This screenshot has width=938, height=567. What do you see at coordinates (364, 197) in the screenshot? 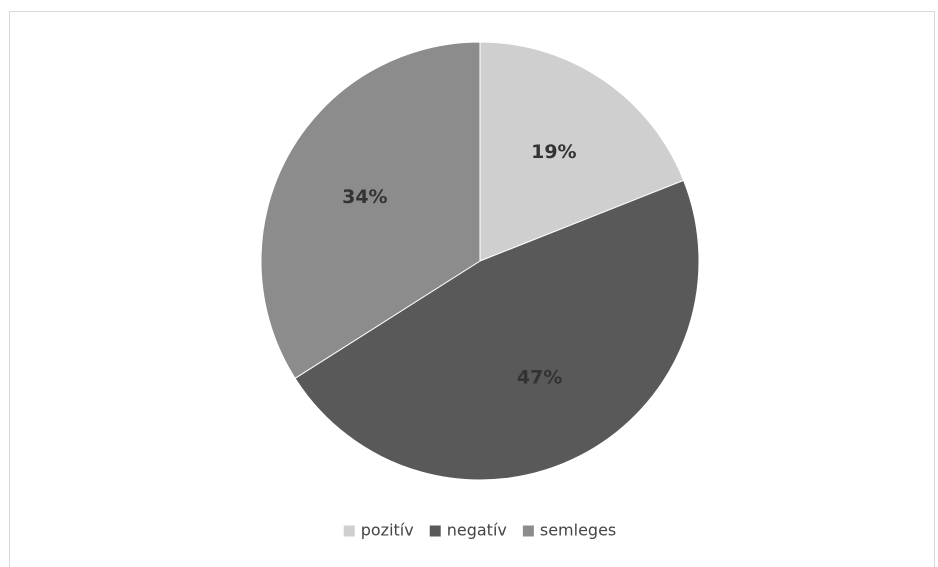
I see `slice-label-3: 34%` at bounding box center [364, 197].